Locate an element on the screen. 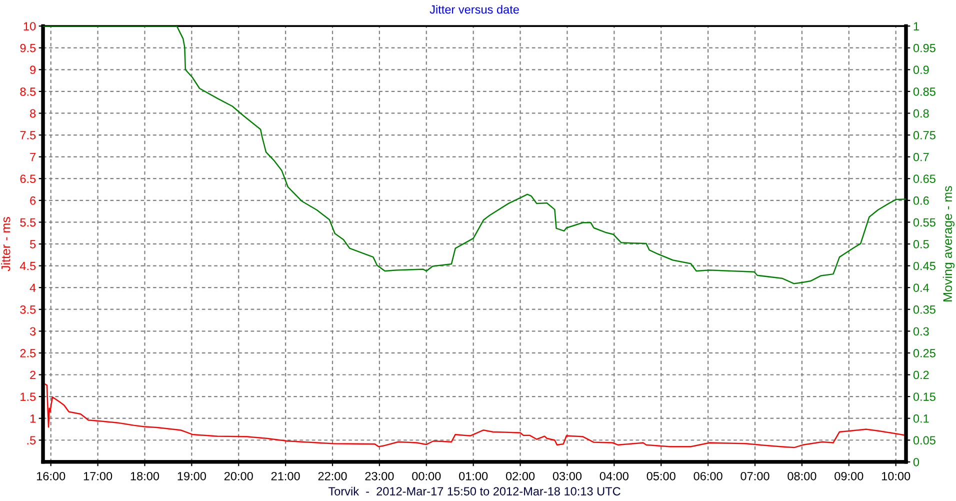  y2-tick-label: 0.85 is located at coordinates (924, 91).